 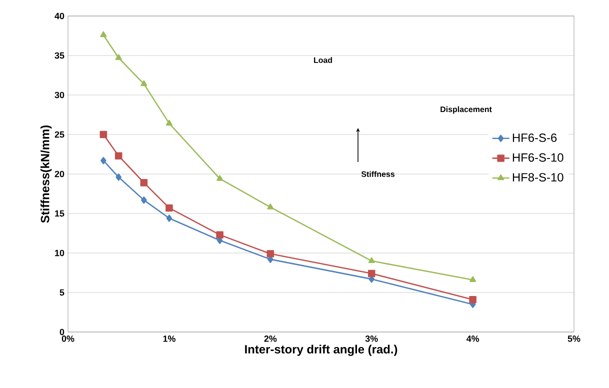 What do you see at coordinates (59, 55) in the screenshot?
I see `y-tick-label: 35` at bounding box center [59, 55].